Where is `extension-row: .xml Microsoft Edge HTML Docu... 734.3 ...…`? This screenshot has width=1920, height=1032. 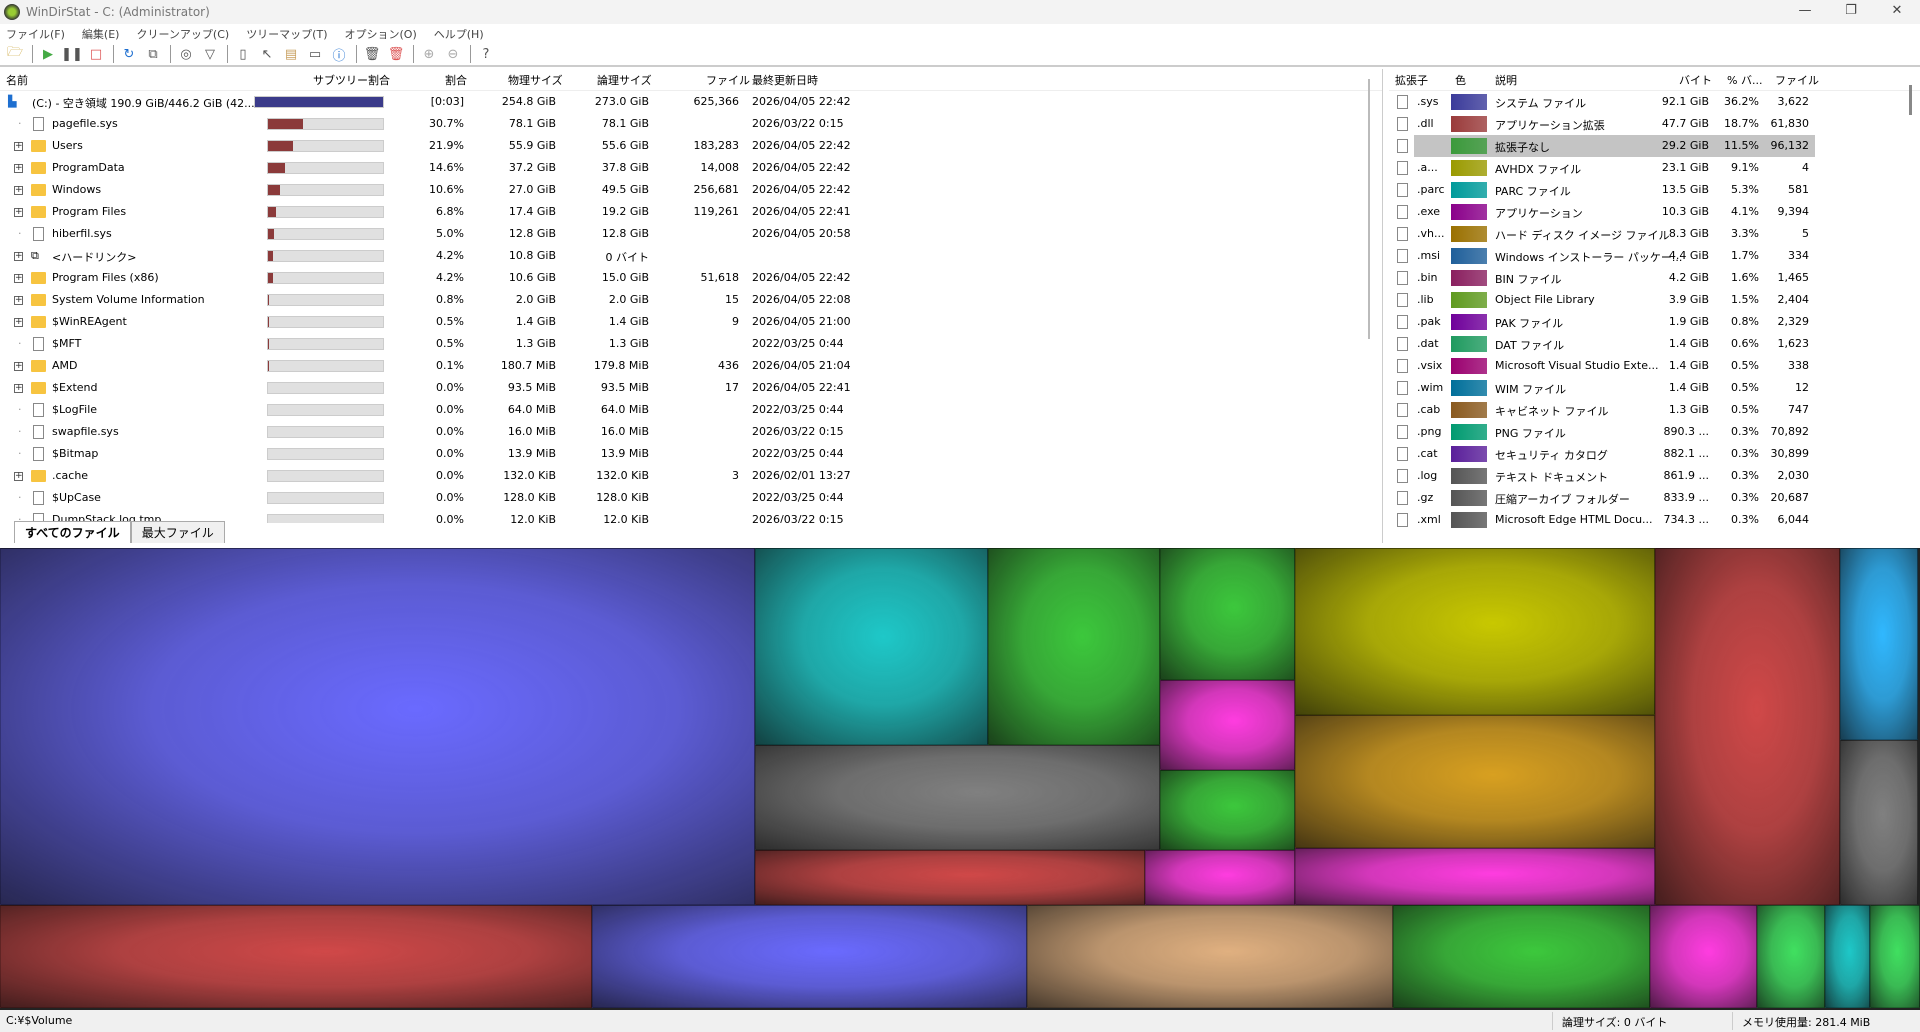 extension-row: .xml Microsoft Edge HTML Docu... 734.3 ...… is located at coordinates (1654, 520).